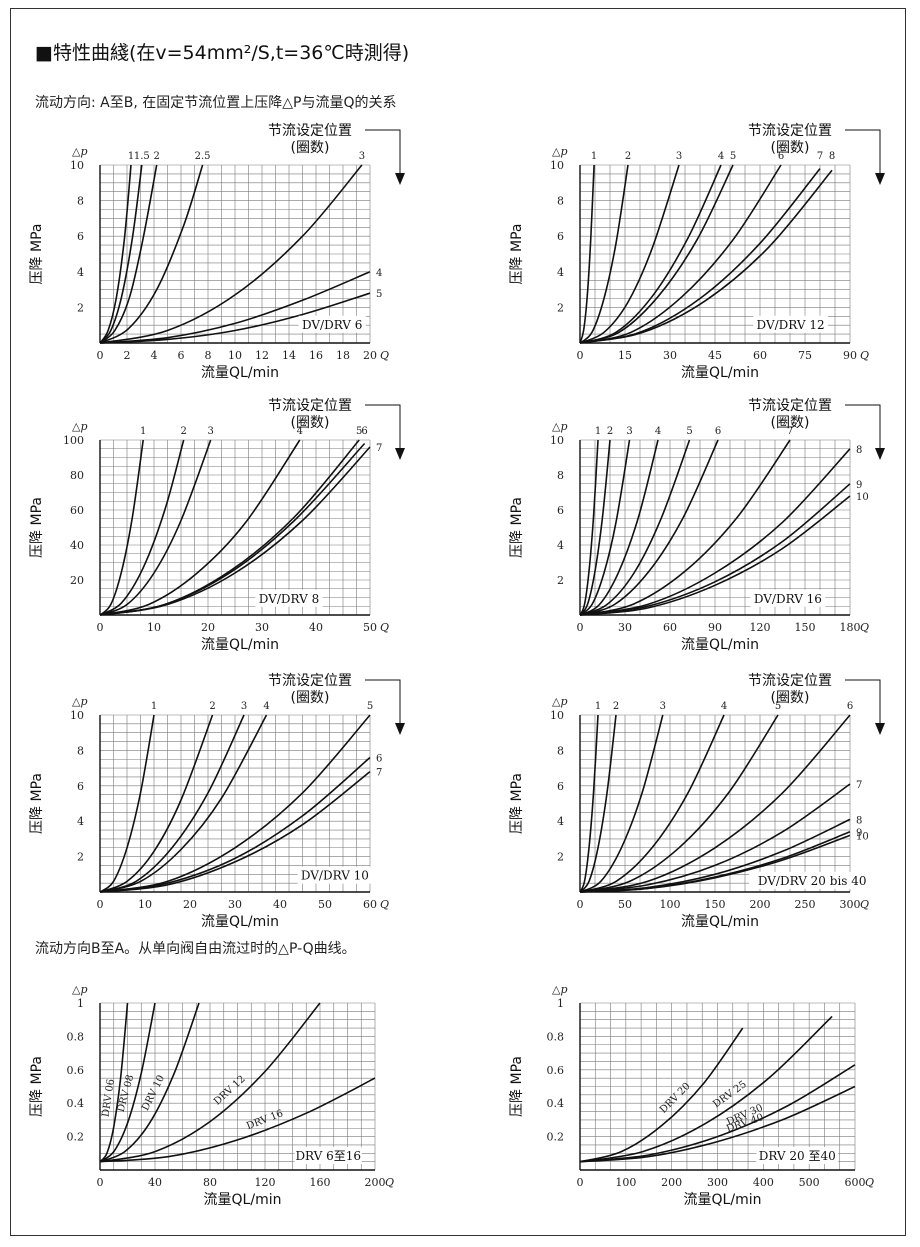  I want to click on series-label-drv-06: DRV 06, so click(109, 1097).